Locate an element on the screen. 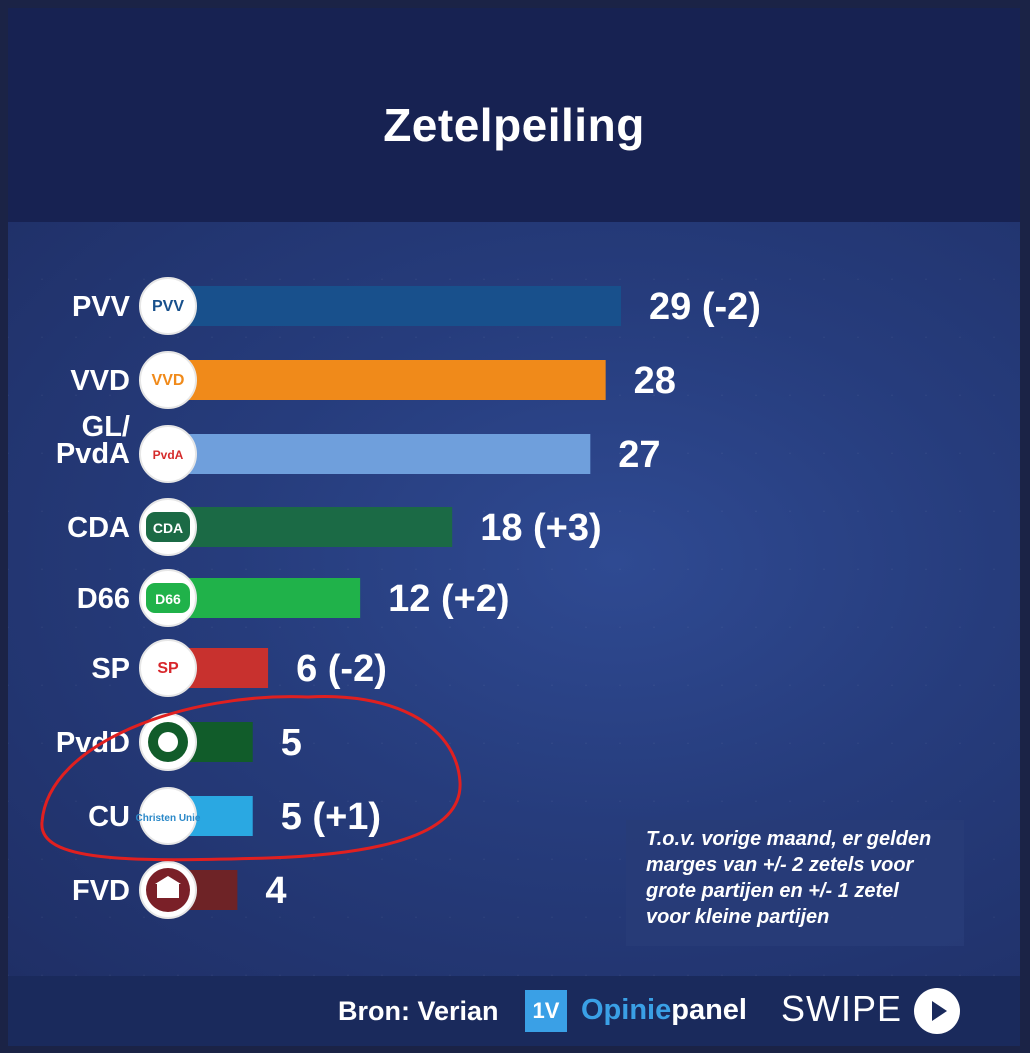 Image resolution: width=1030 pixels, height=1053 pixels. party-label: GL/PvdA is located at coordinates (93, 440).